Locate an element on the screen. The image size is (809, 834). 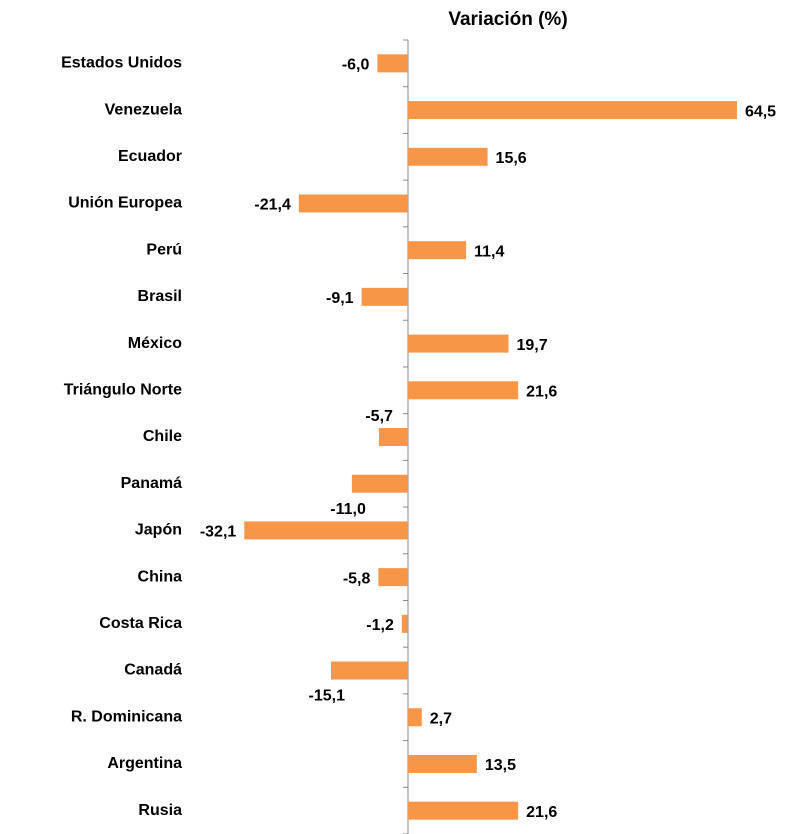
category-label: Canadá is located at coordinates (153, 670).